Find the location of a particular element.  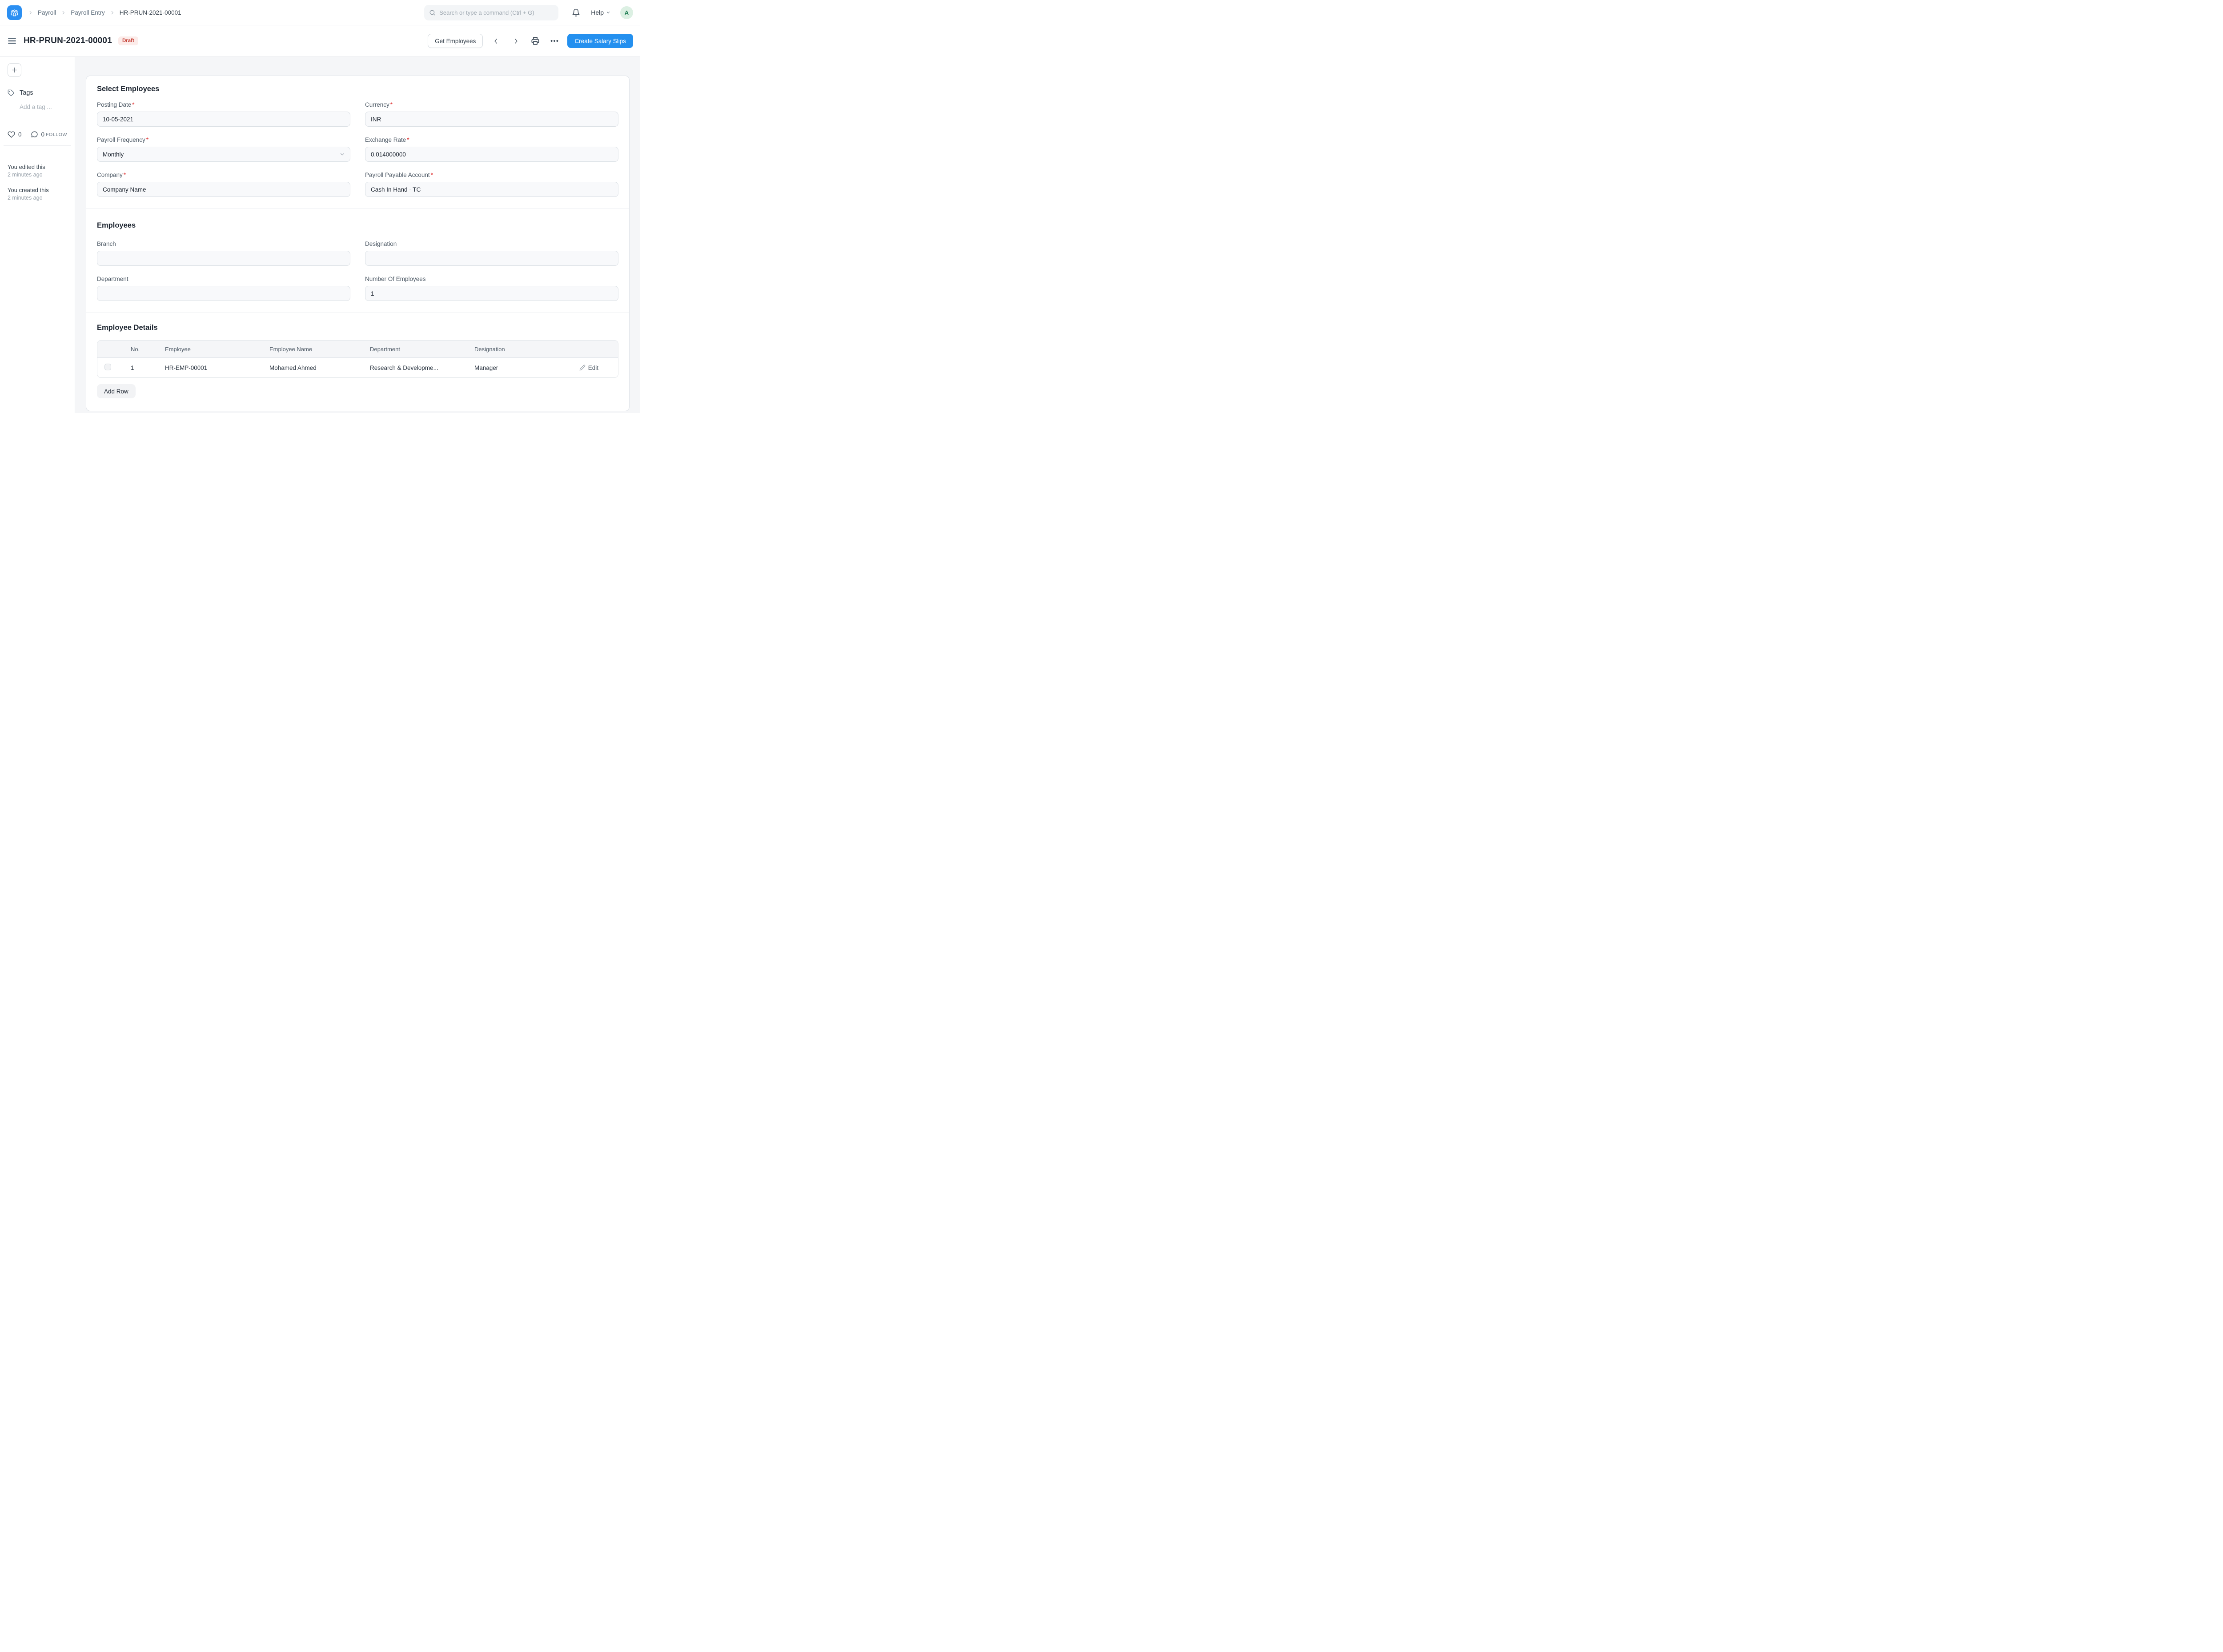

row-checkbox is located at coordinates (107, 367).